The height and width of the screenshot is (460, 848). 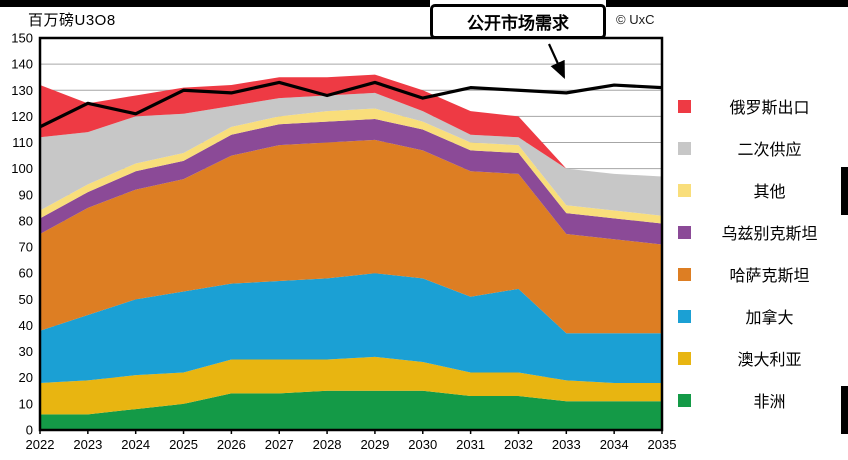 What do you see at coordinates (684, 400) in the screenshot?
I see `legend-swatch-africa` at bounding box center [684, 400].